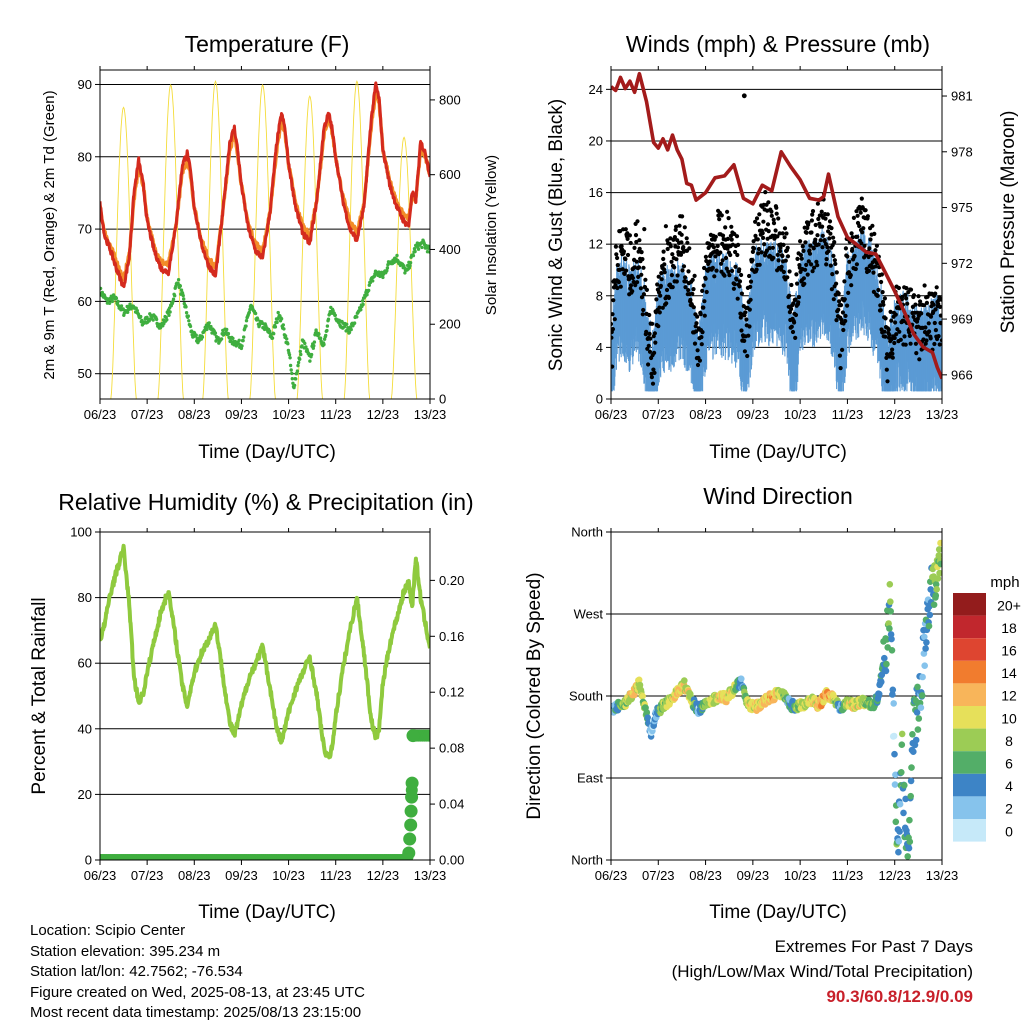 The width and height of the screenshot is (1024, 1024). What do you see at coordinates (962, 319) in the screenshot?
I see `y-right-tick-label: 969` at bounding box center [962, 319].